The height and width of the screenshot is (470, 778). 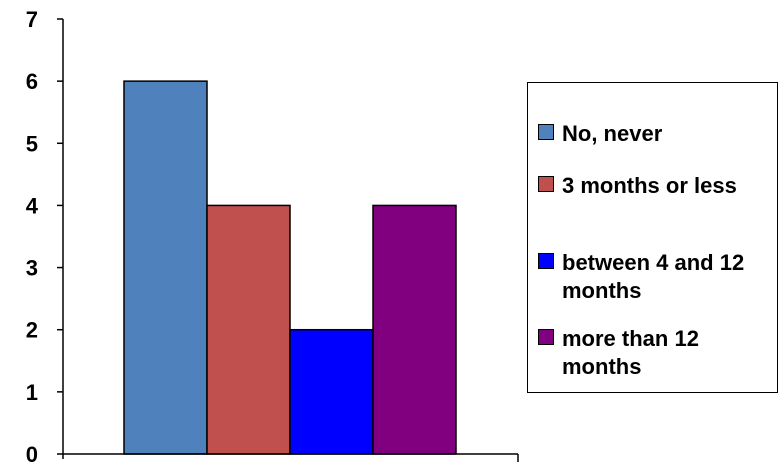 I want to click on y-tick-label-7: 7, so click(x=32, y=19).